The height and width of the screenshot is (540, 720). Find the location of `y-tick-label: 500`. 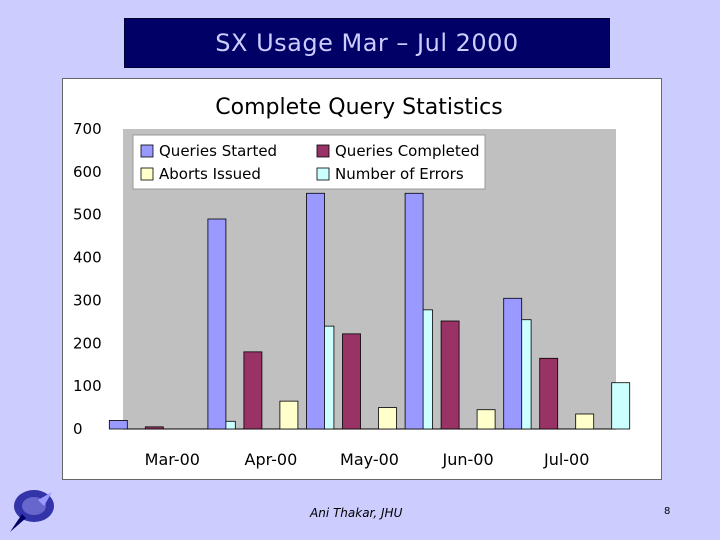

y-tick-label: 500 is located at coordinates (87, 215).